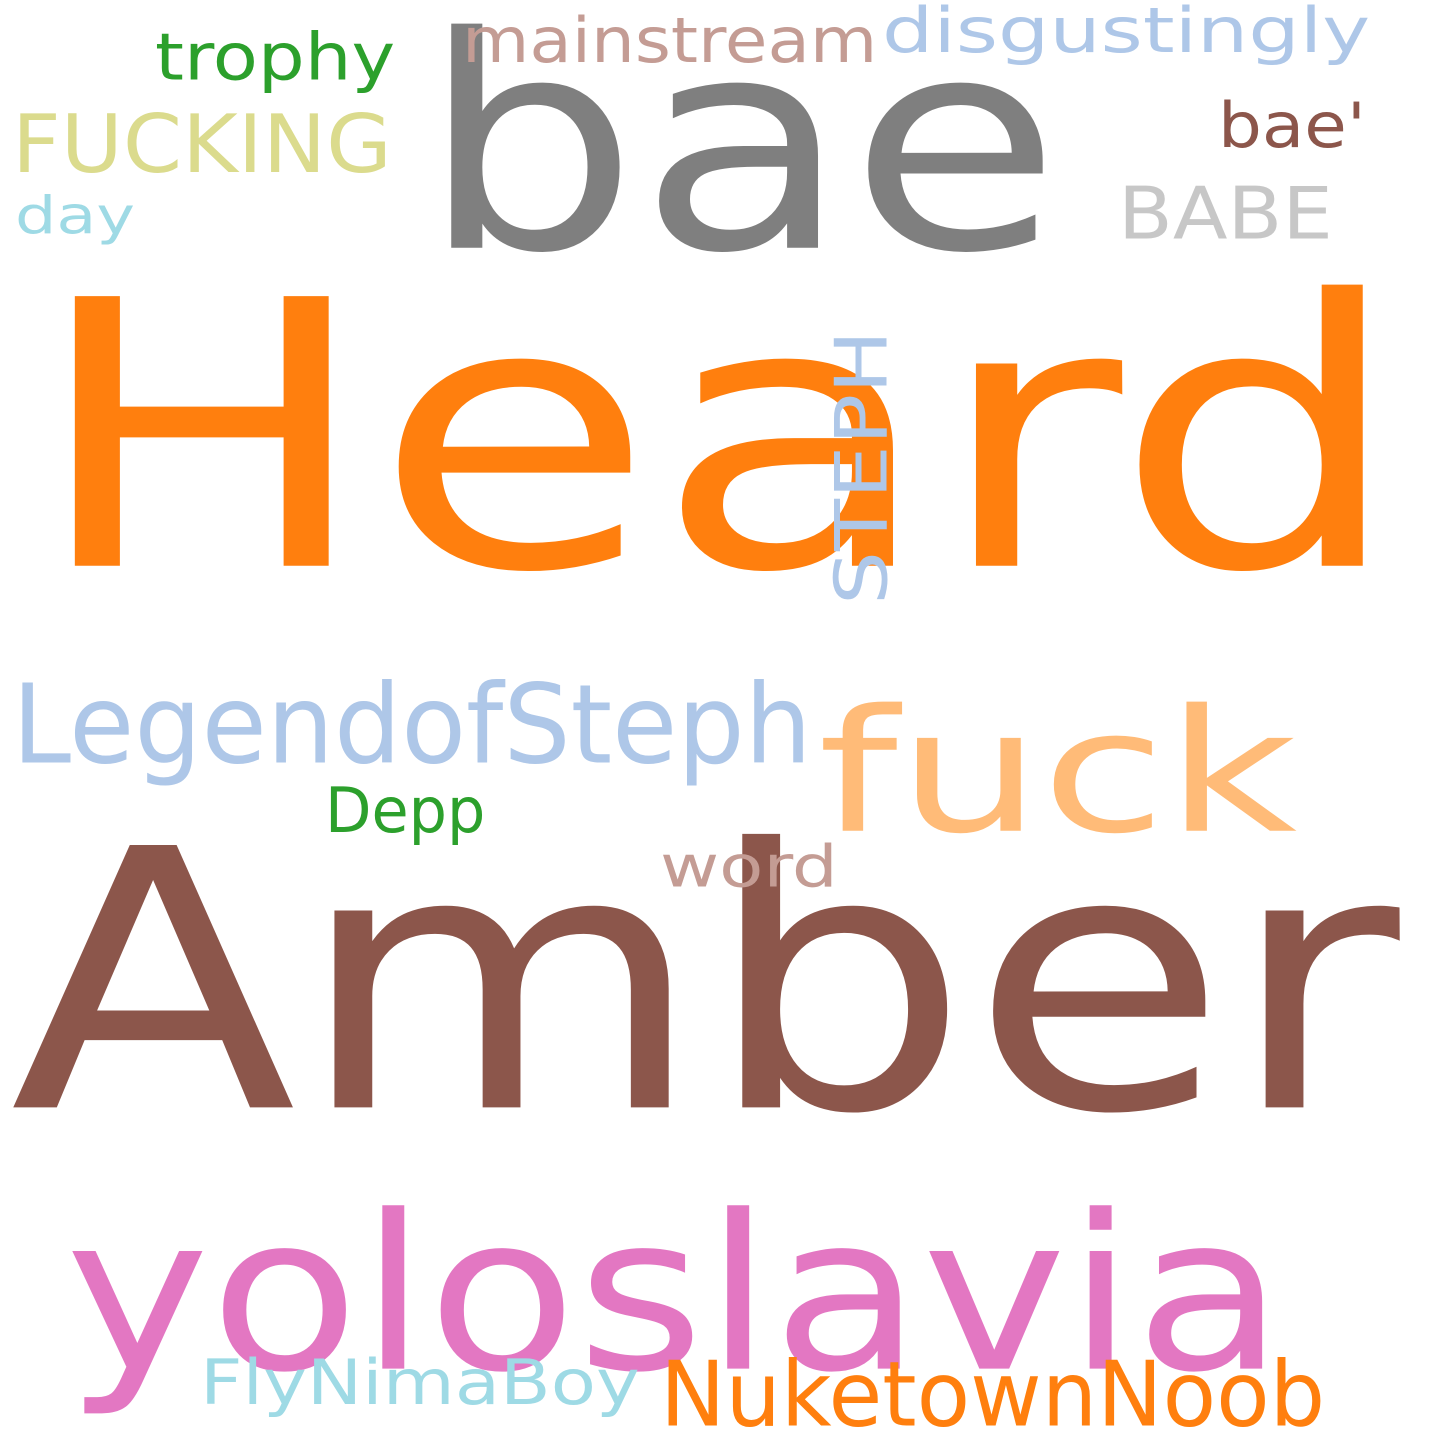  What do you see at coordinates (275, 57) in the screenshot?
I see `word-trophy: trophy` at bounding box center [275, 57].